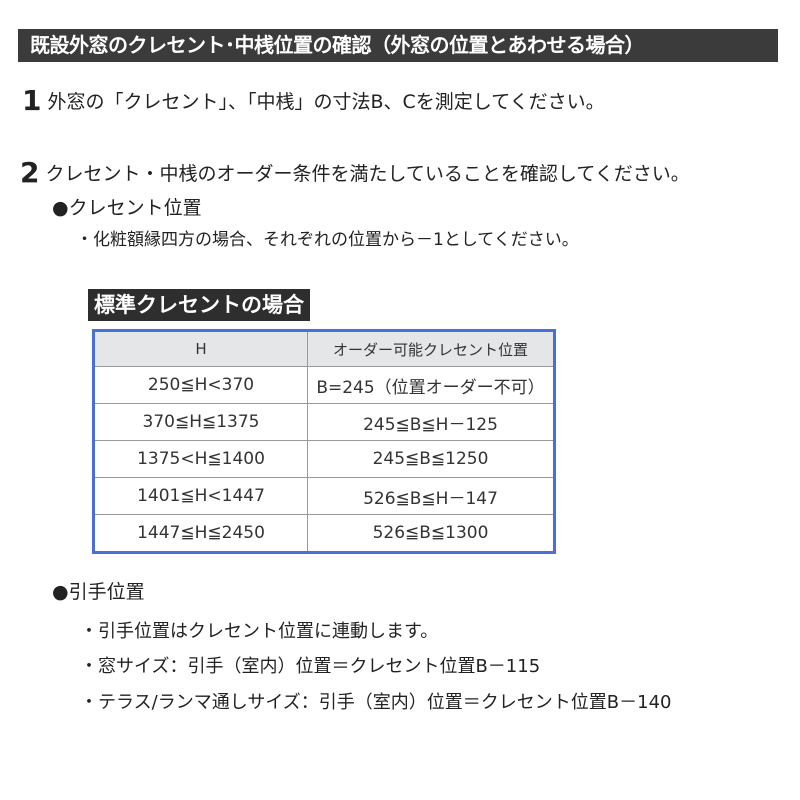 The image size is (800, 800). Describe the element at coordinates (326, 102) in the screenshot. I see `step-text: 外窓の「クレセント」、「中桟」の寸法B、Cを測定してください。` at that location.